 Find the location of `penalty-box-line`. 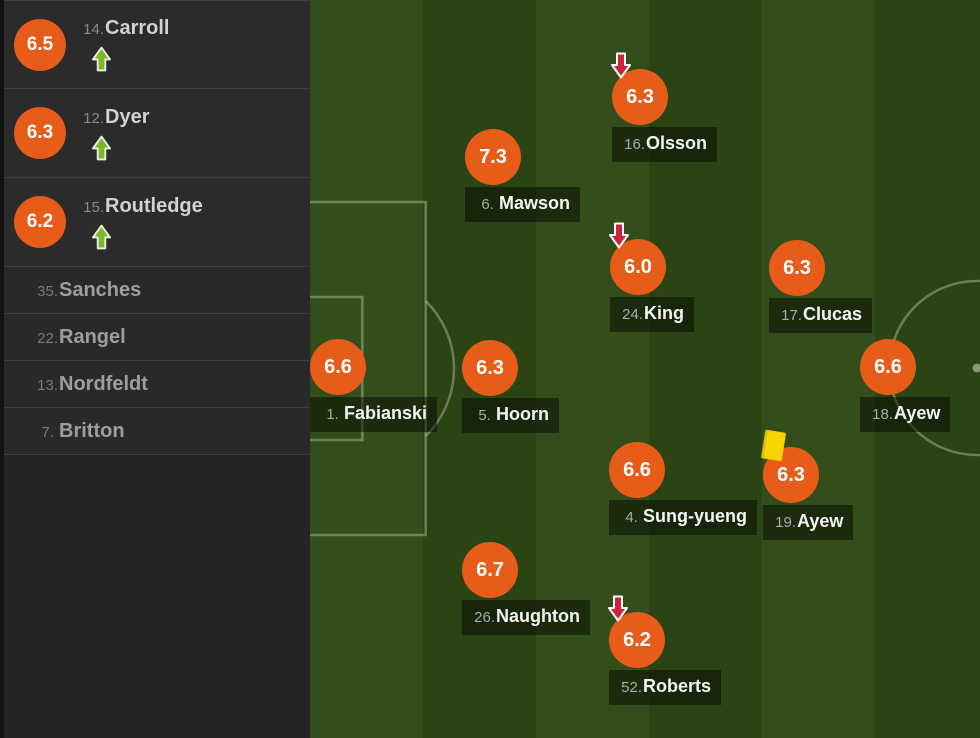

penalty-box-line is located at coordinates (368, 368).